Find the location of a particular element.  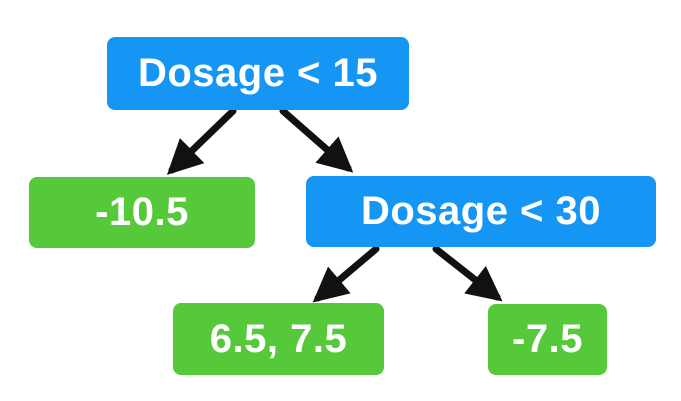

root-decision-node: Dosage < 15 is located at coordinates (258, 73).